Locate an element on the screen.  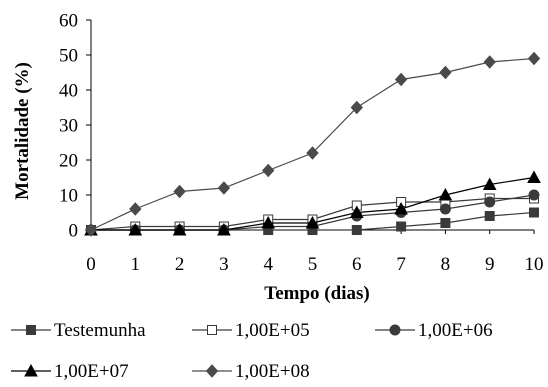
legend-item: 1,00E+07 is located at coordinates (70, 371).